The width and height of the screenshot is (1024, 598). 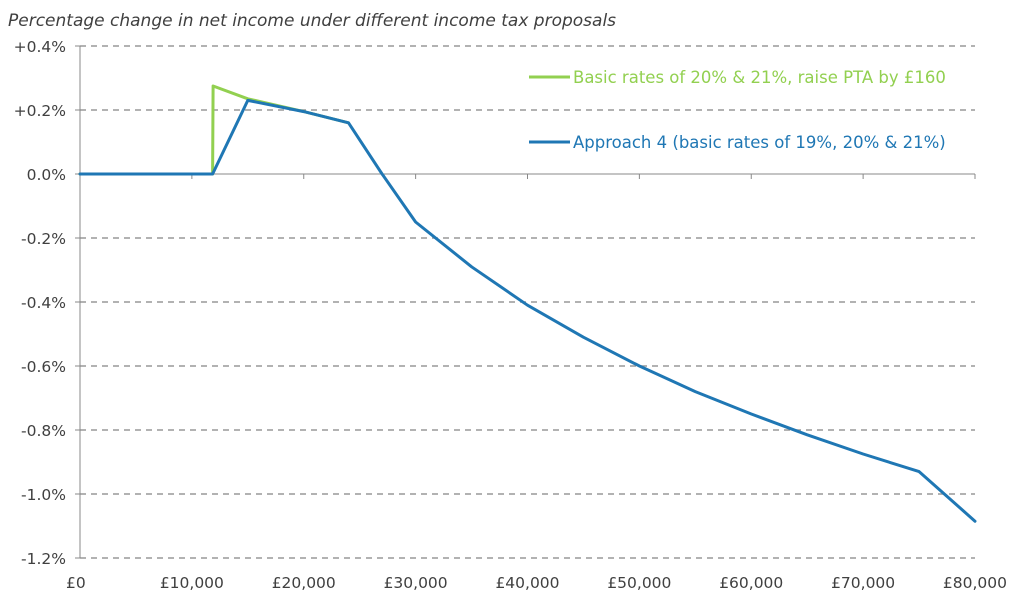 What do you see at coordinates (975, 583) in the screenshot?
I see `x-tick-label: £80,000` at bounding box center [975, 583].